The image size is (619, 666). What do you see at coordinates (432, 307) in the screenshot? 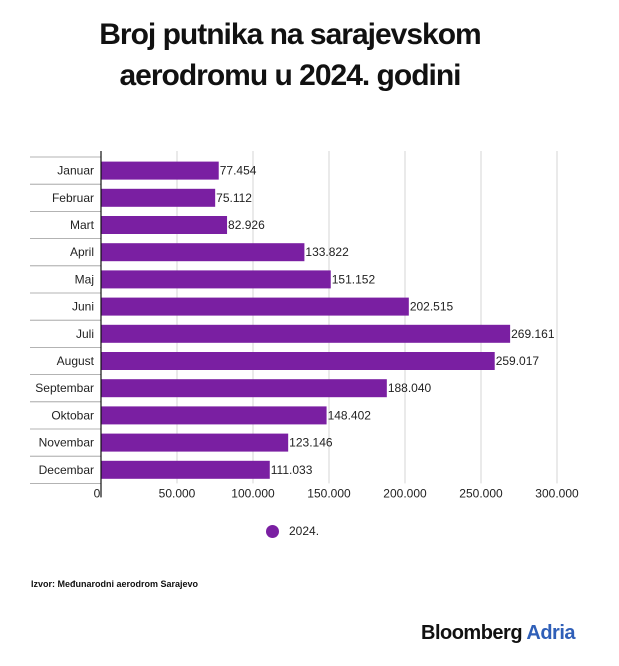
I see `value-label-juni: 202.515` at bounding box center [432, 307].